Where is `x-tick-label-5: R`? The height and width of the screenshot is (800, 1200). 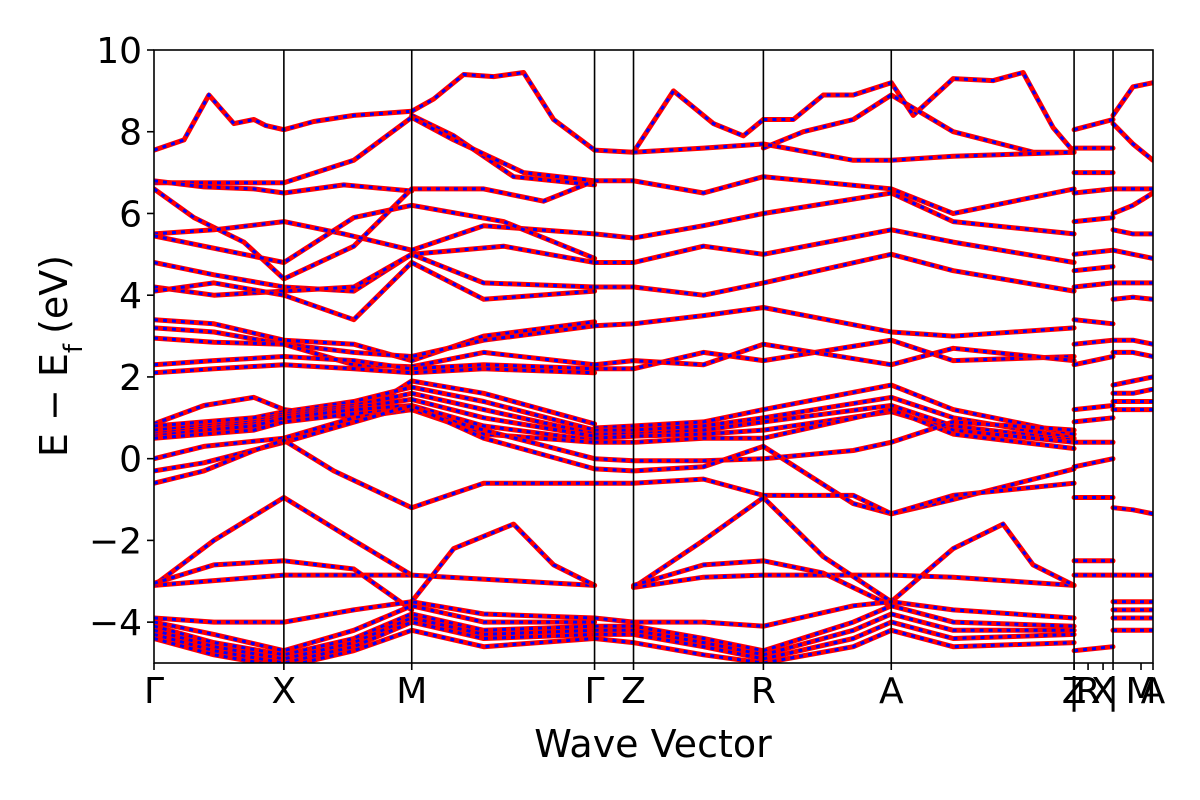 x-tick-label-5: R is located at coordinates (763, 691).